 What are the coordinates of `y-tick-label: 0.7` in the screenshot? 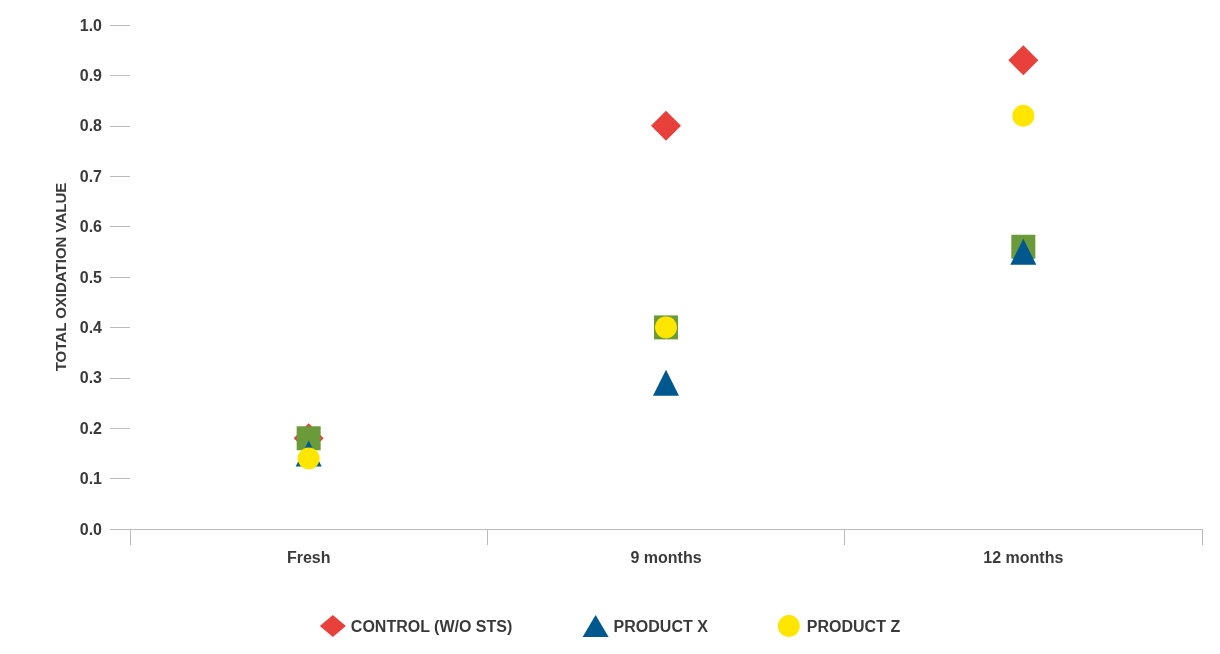 It's located at (91, 176).